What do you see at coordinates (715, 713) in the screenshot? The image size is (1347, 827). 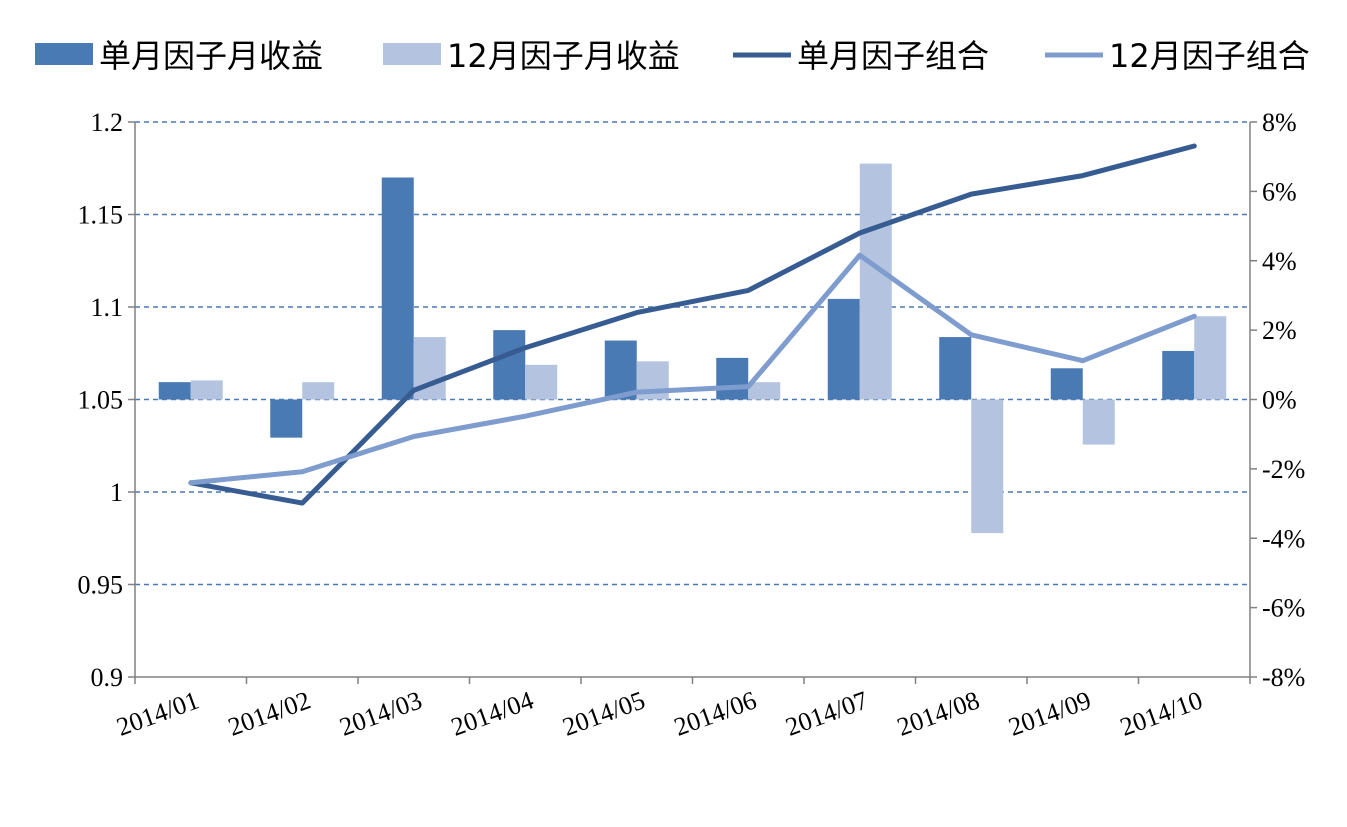 I see `x-tick-label: 2014/06` at bounding box center [715, 713].